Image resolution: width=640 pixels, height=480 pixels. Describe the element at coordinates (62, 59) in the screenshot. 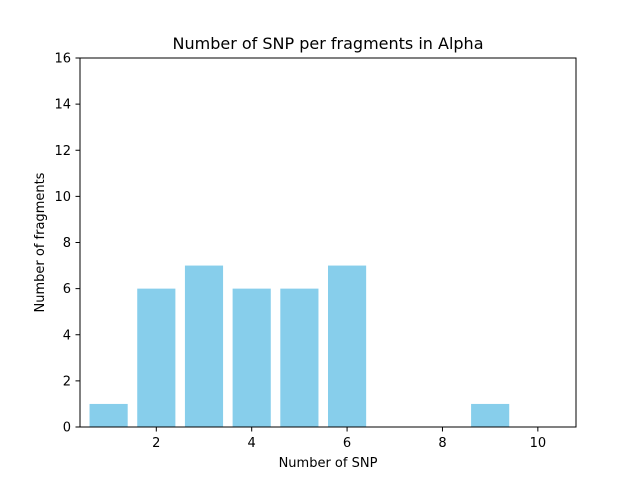

I see `y-tick-label: 16` at that location.